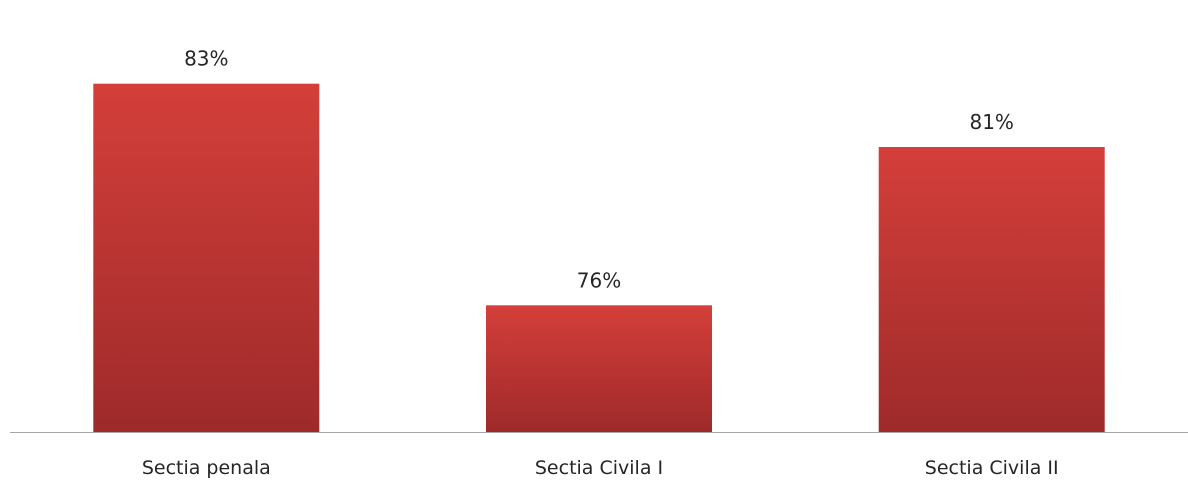 This screenshot has height=481, width=1188. Describe the element at coordinates (206, 59) in the screenshot. I see `data-label: 83%` at that location.